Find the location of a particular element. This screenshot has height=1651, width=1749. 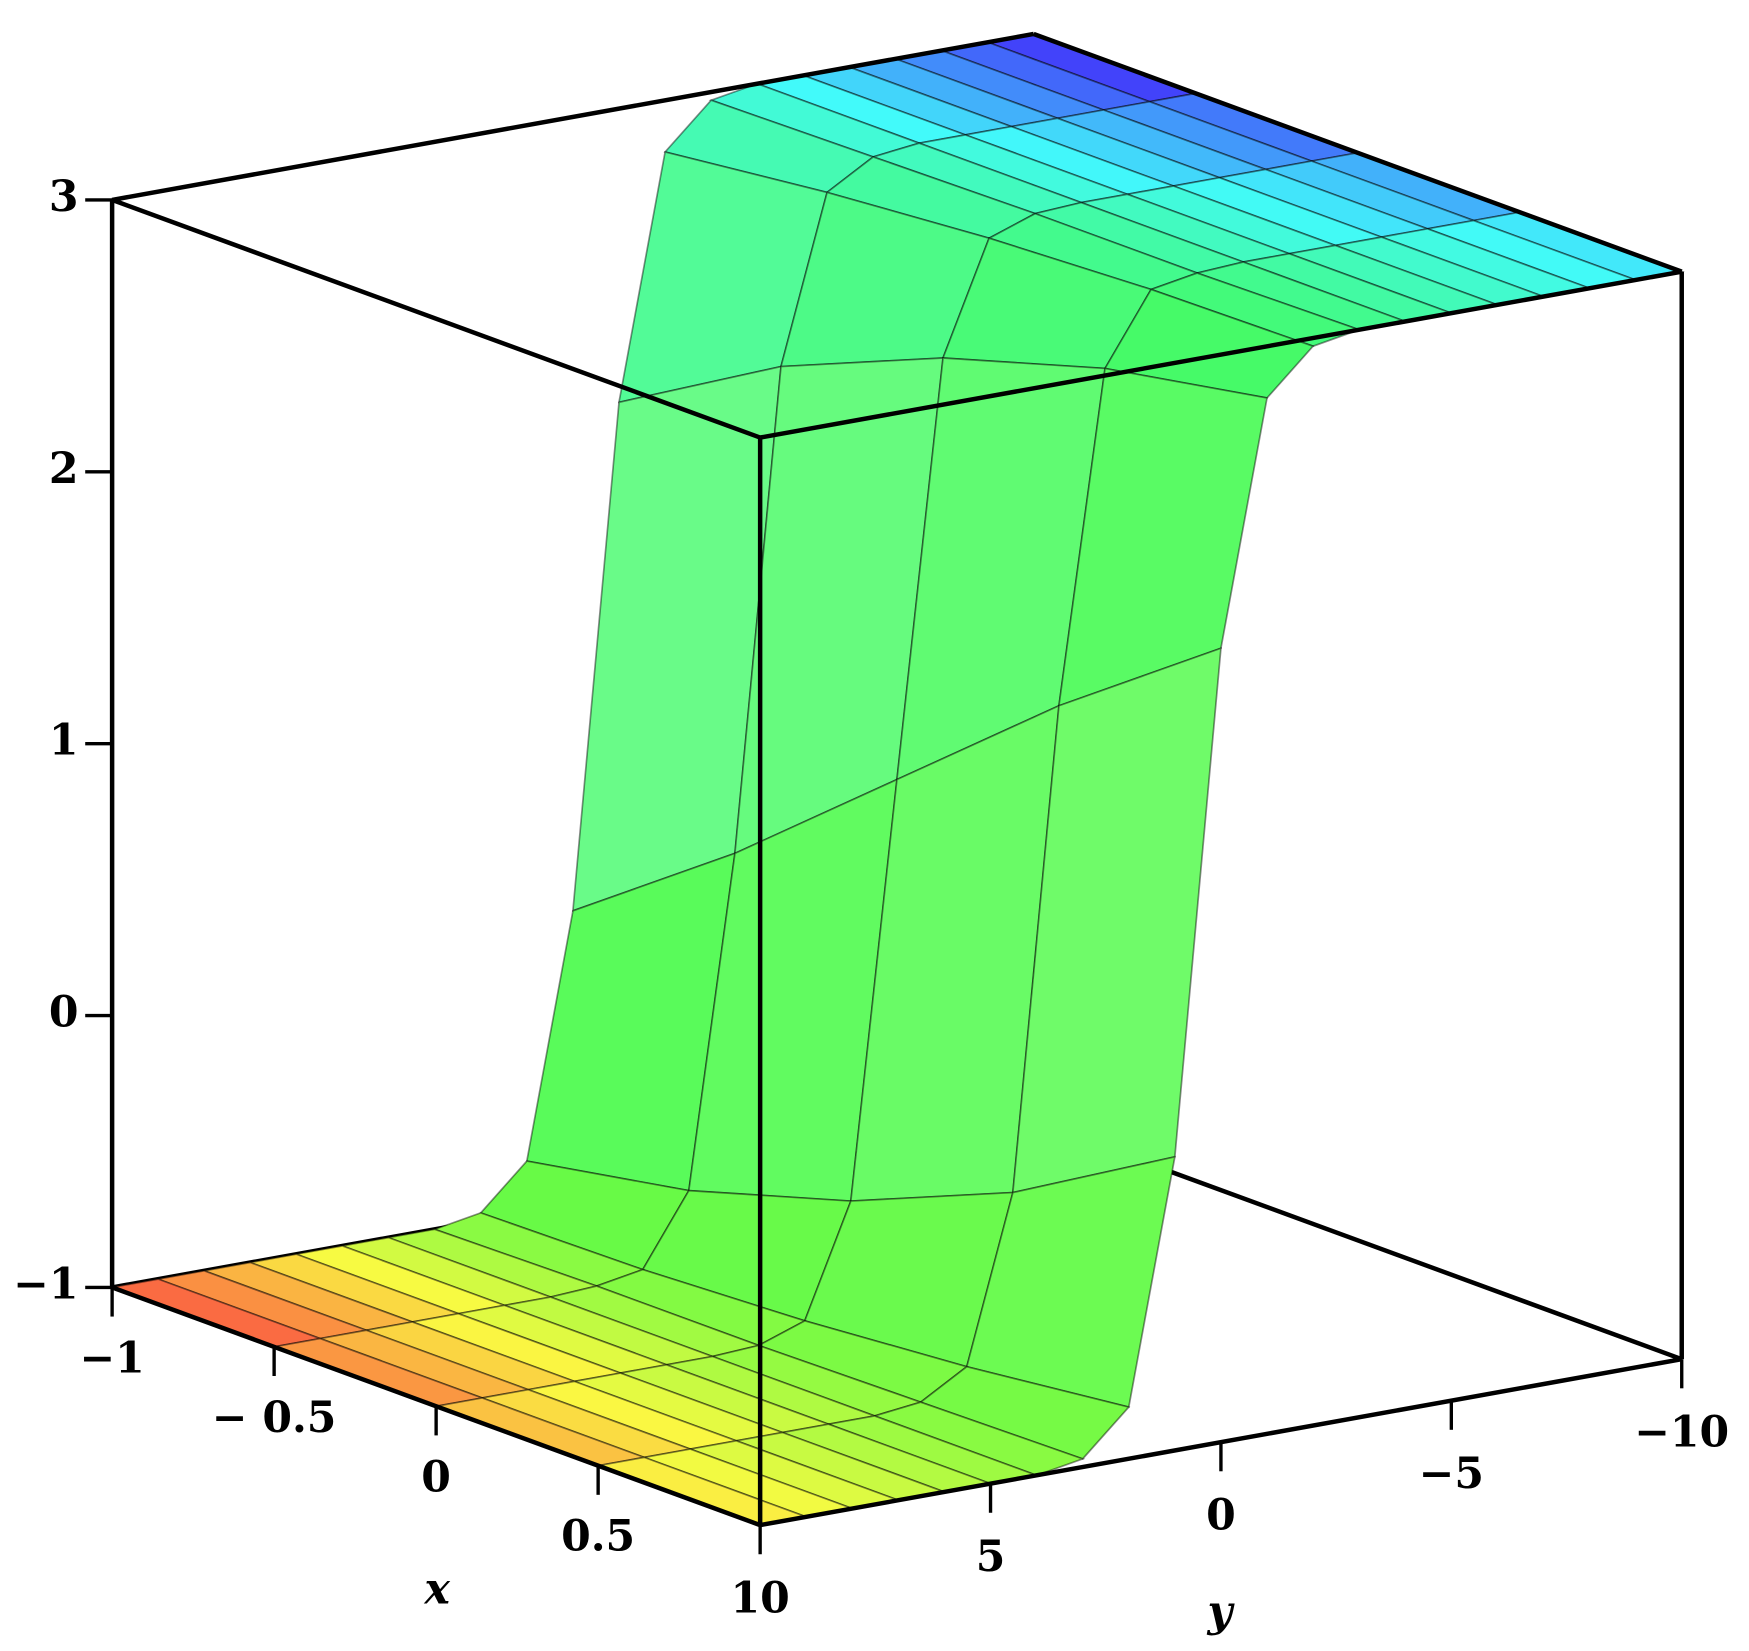

z-tick-label: −1 is located at coordinates (45, 1284).